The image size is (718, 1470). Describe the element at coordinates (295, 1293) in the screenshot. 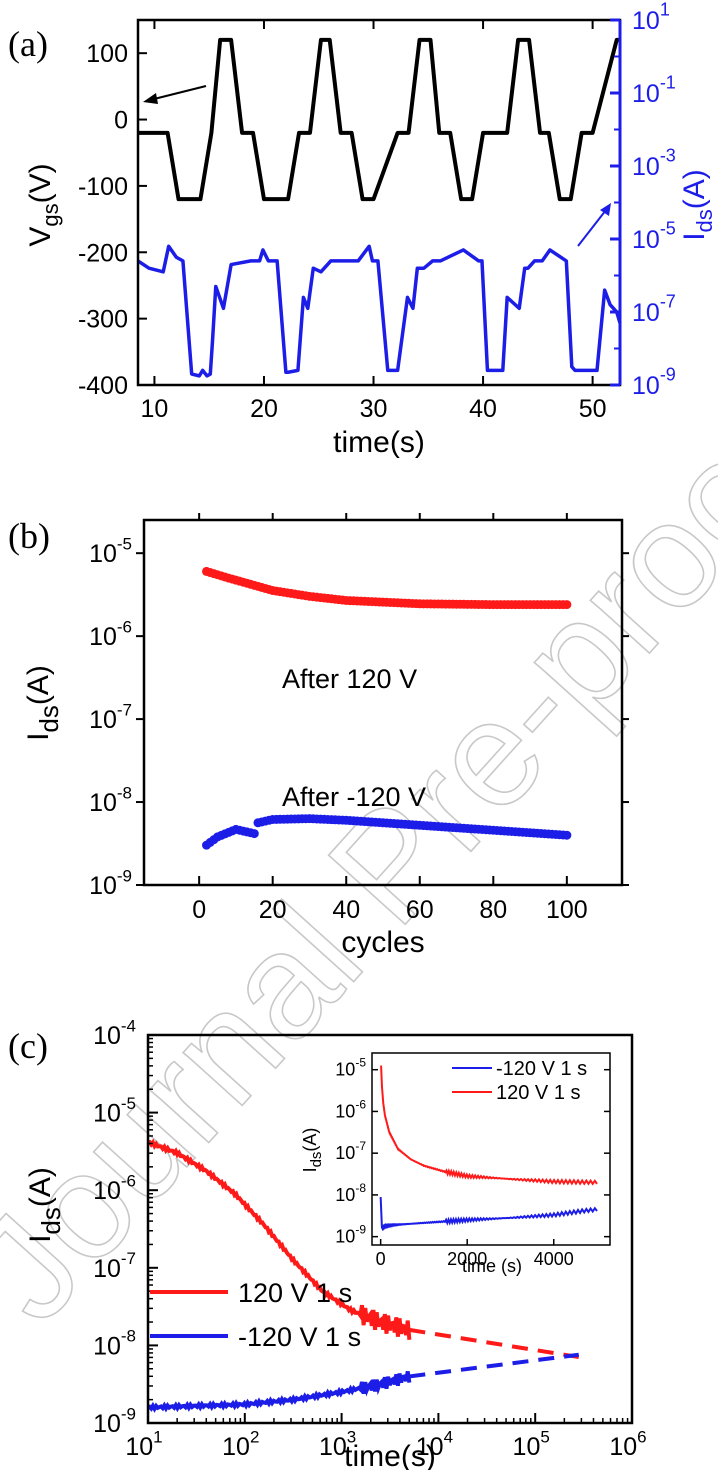

I see `panel-c-legend-label-pos: 120 V 1 s` at that location.